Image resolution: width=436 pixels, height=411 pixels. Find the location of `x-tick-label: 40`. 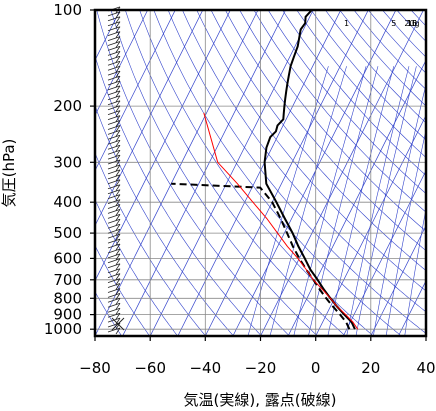

x-tick-label: 40 is located at coordinates (425, 368).